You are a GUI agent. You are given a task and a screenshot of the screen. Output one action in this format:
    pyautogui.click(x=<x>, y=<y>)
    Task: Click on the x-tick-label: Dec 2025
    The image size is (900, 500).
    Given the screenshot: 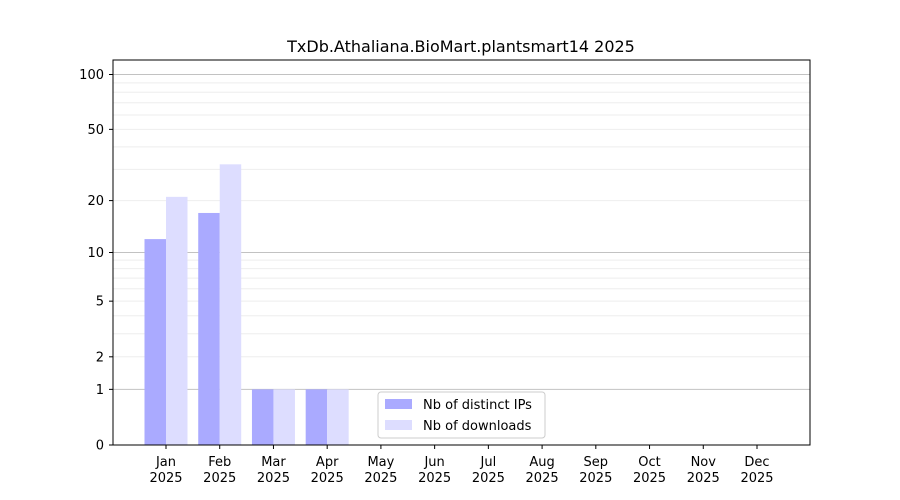 What is the action you would take?
    pyautogui.click(x=756, y=470)
    